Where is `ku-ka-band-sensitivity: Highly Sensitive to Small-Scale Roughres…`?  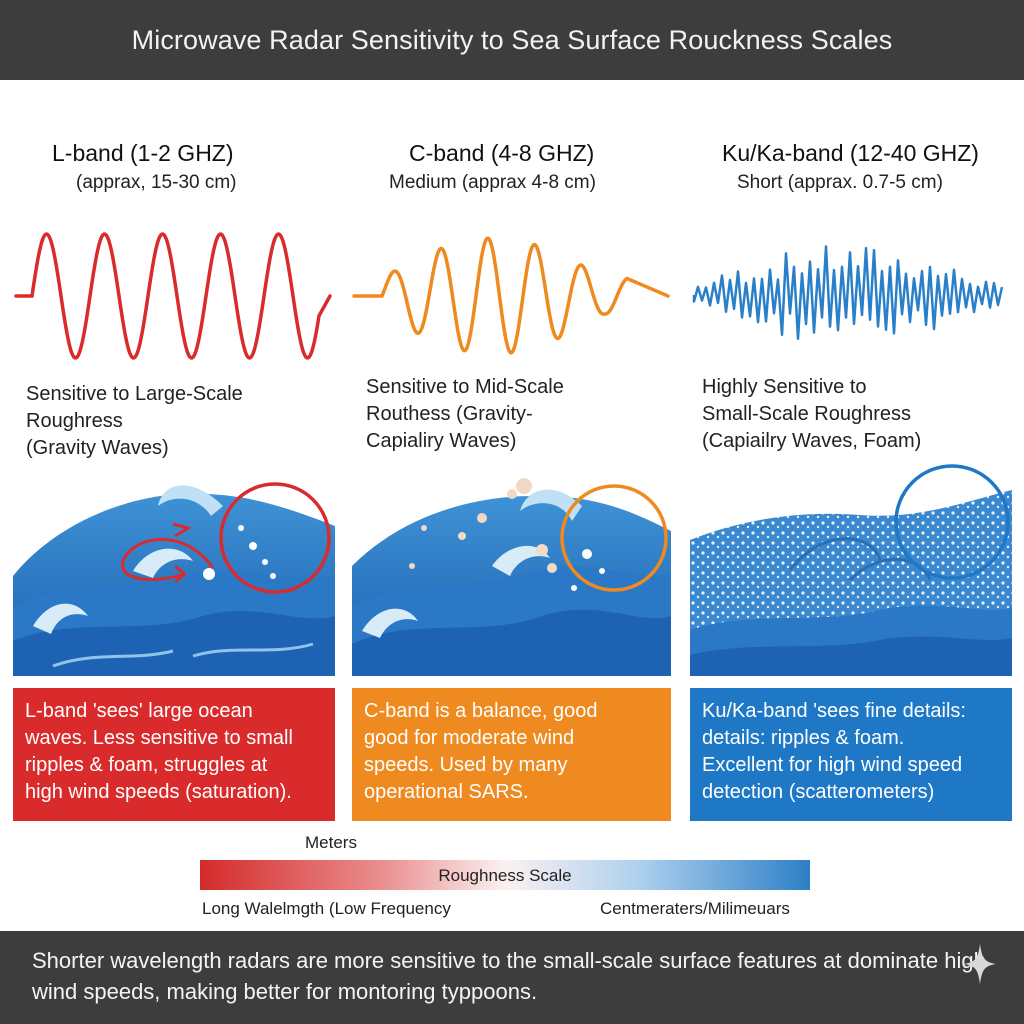
ku-ka-band-sensitivity: Highly Sensitive to Small-Scale Roughres… is located at coordinates (812, 414).